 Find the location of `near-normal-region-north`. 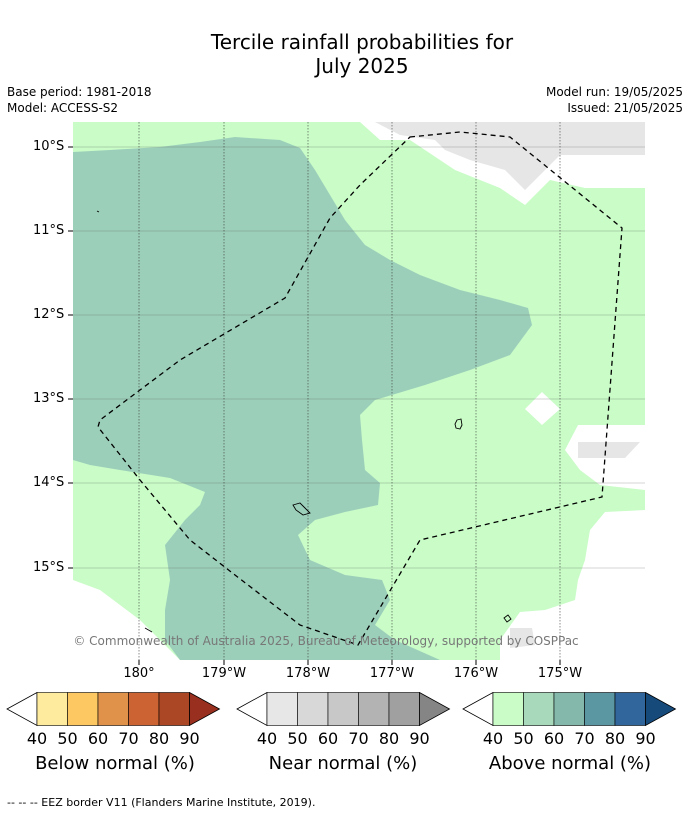

near-normal-region-north is located at coordinates (510, 156).